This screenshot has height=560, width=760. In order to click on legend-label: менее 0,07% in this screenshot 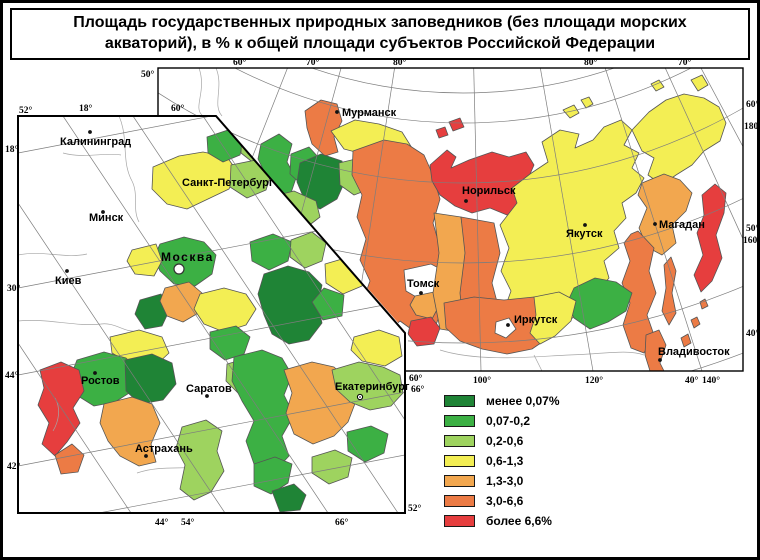, I will do `click(523, 400)`.